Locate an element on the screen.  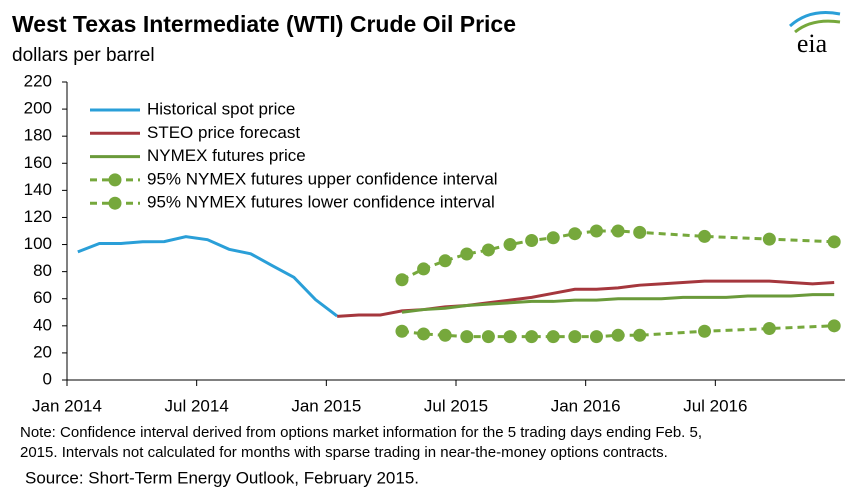
y-tick-label: 200 is located at coordinates (38, 108).